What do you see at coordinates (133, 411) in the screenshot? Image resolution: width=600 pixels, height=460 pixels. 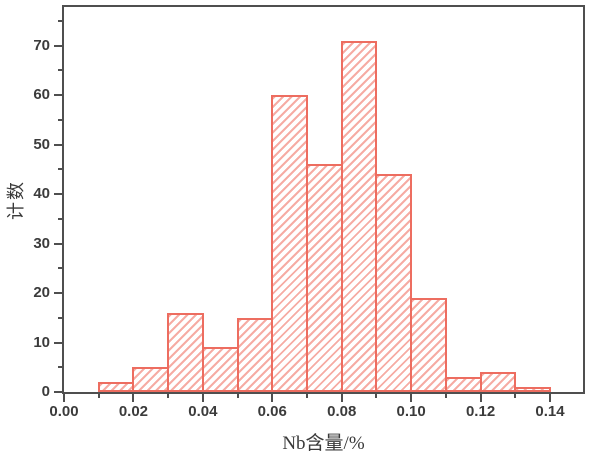 I see `x-tick-label: 0.02` at bounding box center [133, 411].